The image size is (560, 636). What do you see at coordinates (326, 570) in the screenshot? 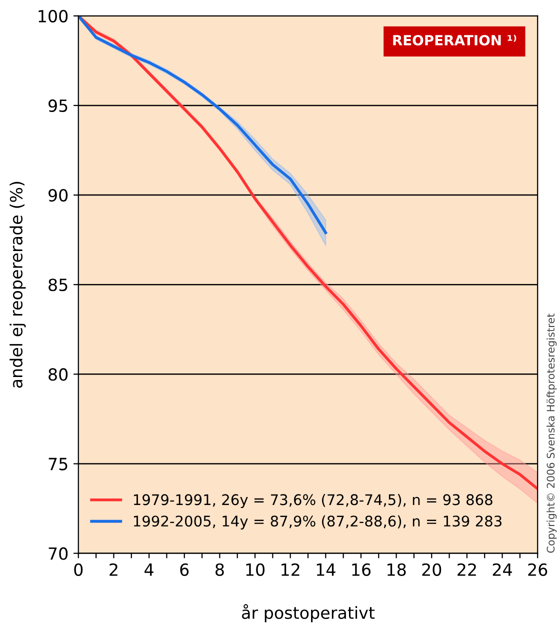
I see `x-tick-label: 14` at bounding box center [326, 570].